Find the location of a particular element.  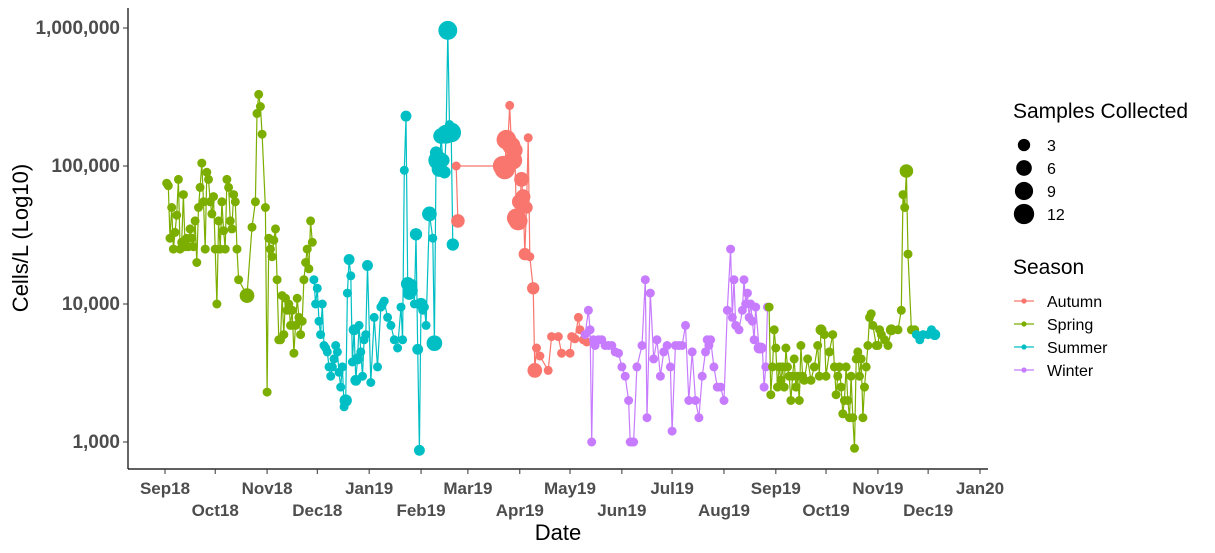

color-legend-label: Spring is located at coordinates (1070, 325).